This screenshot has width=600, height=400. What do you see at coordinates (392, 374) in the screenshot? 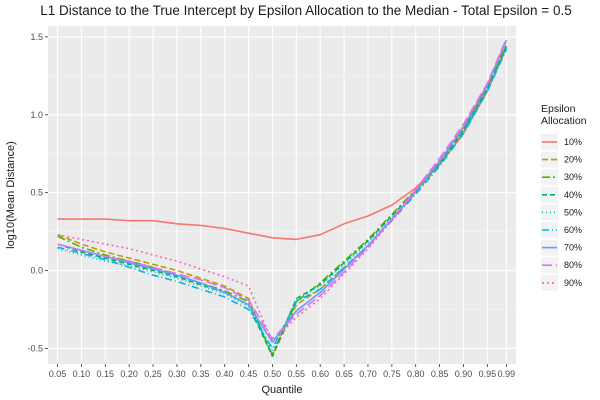
I see `x-tick-label: 0.75` at bounding box center [392, 374].